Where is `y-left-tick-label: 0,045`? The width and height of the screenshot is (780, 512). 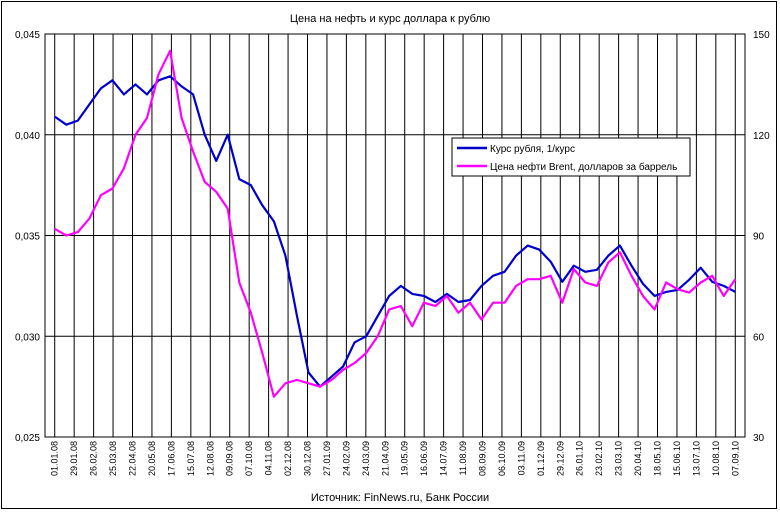 y-left-tick-label: 0,045 is located at coordinates (27, 35).